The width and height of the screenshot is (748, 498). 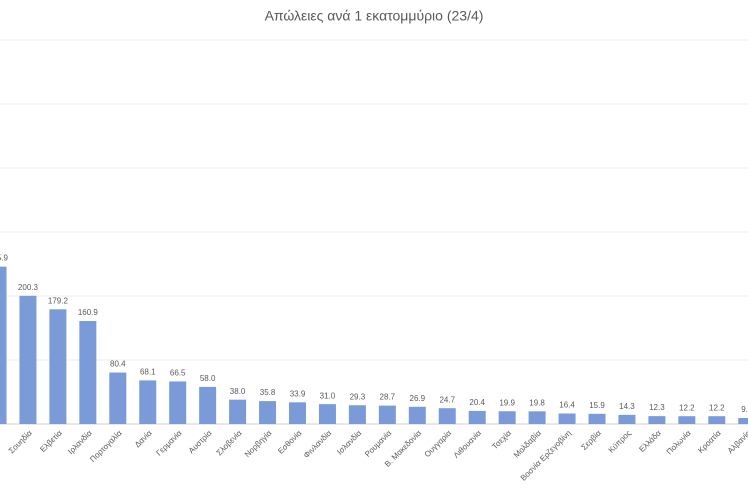 What do you see at coordinates (709, 441) in the screenshot?
I see `x-tick-label: Κροατία` at bounding box center [709, 441].